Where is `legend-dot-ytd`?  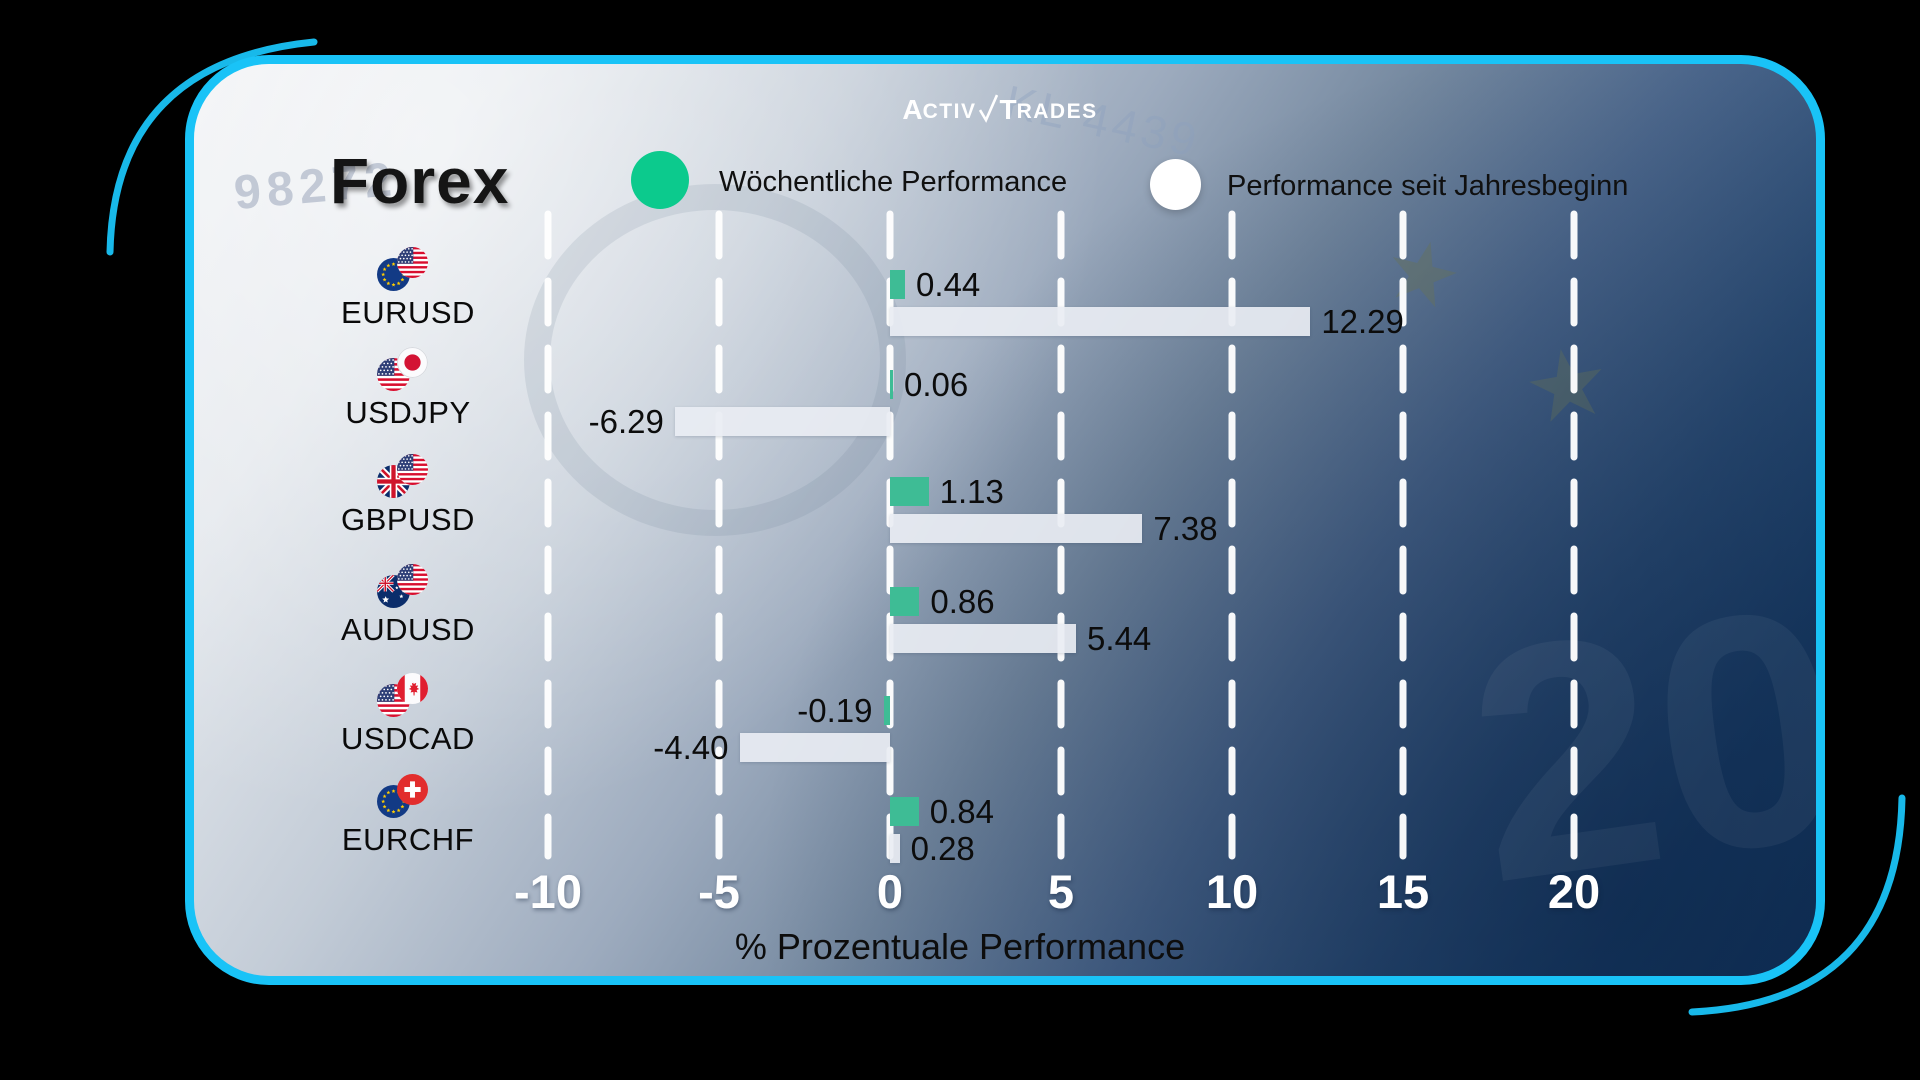
legend-dot-ytd is located at coordinates (1175, 184).